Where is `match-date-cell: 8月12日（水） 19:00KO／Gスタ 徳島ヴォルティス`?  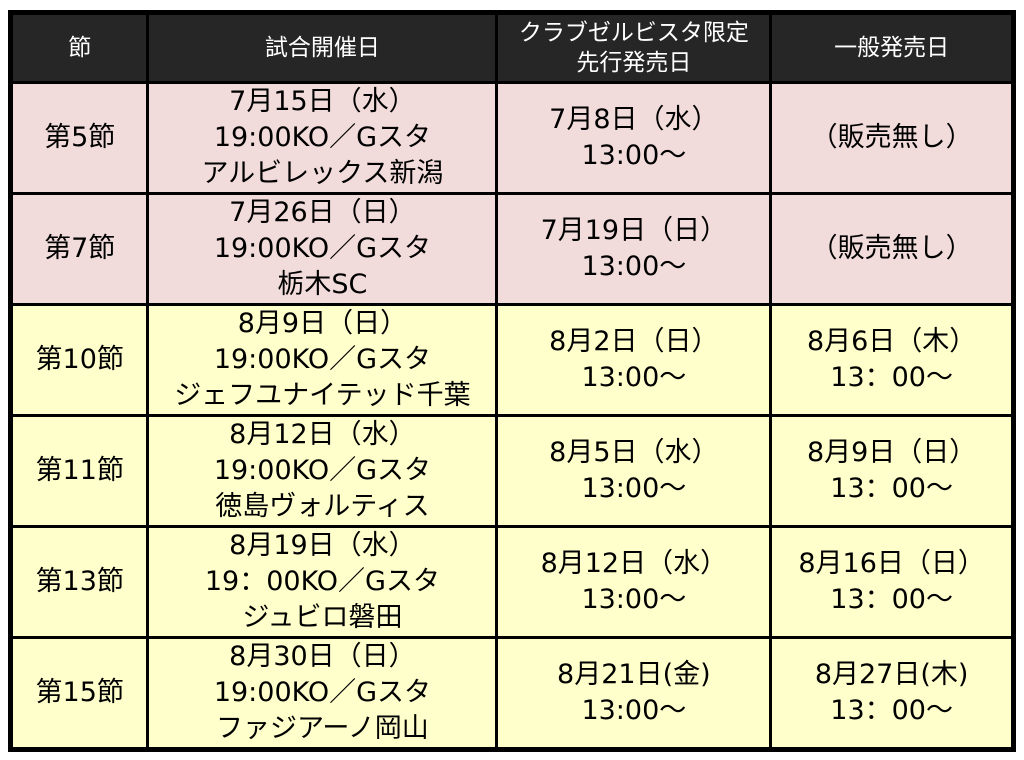 match-date-cell: 8月12日（水） 19:00KO／Gスタ 徳島ヴォルティス is located at coordinates (322, 471).